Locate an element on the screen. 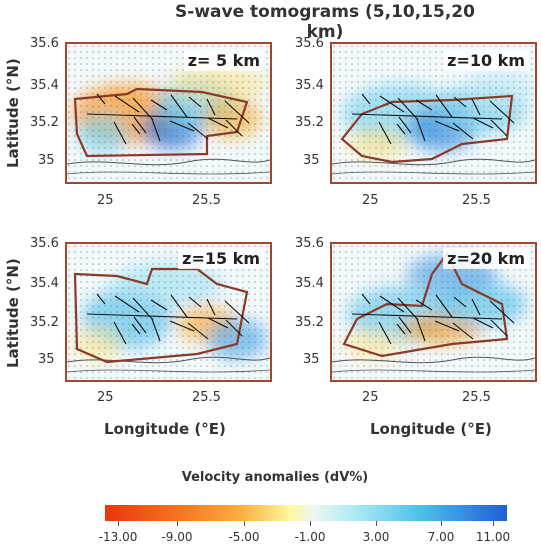  colorbar-title: Velocity anomalies (dV%) is located at coordinates (275, 477).